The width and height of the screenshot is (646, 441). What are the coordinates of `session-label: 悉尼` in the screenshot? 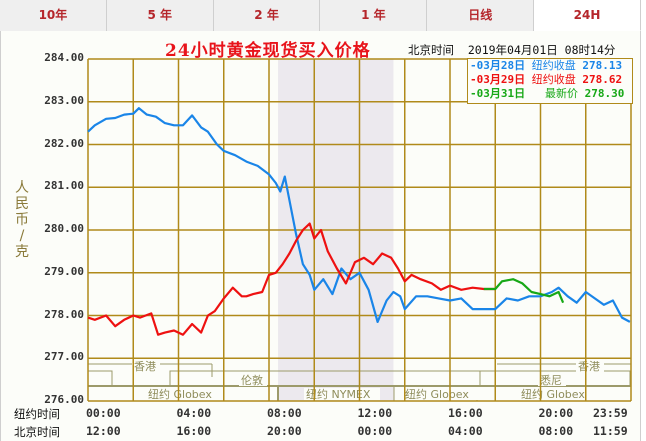 It's located at (551, 380).